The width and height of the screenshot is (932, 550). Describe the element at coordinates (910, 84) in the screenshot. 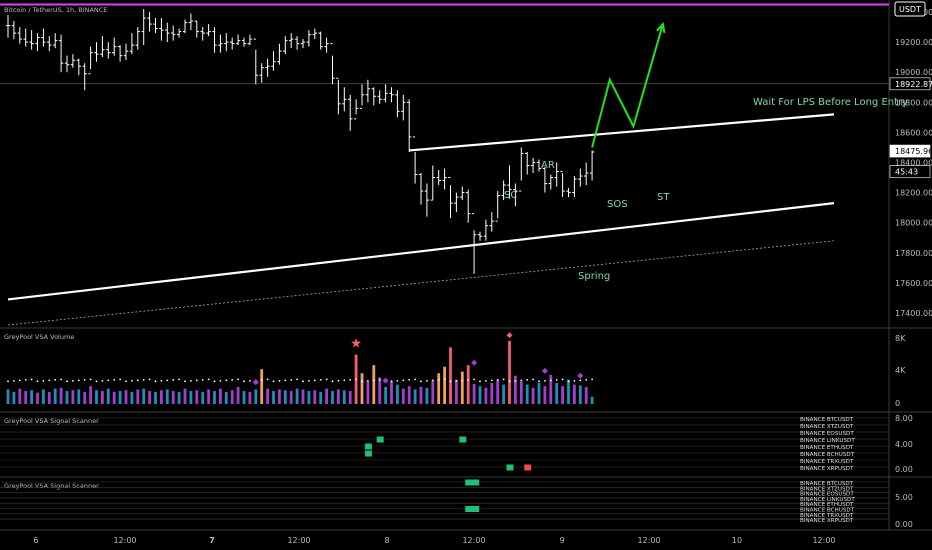

I see `price-label-1: 18922.87` at that location.